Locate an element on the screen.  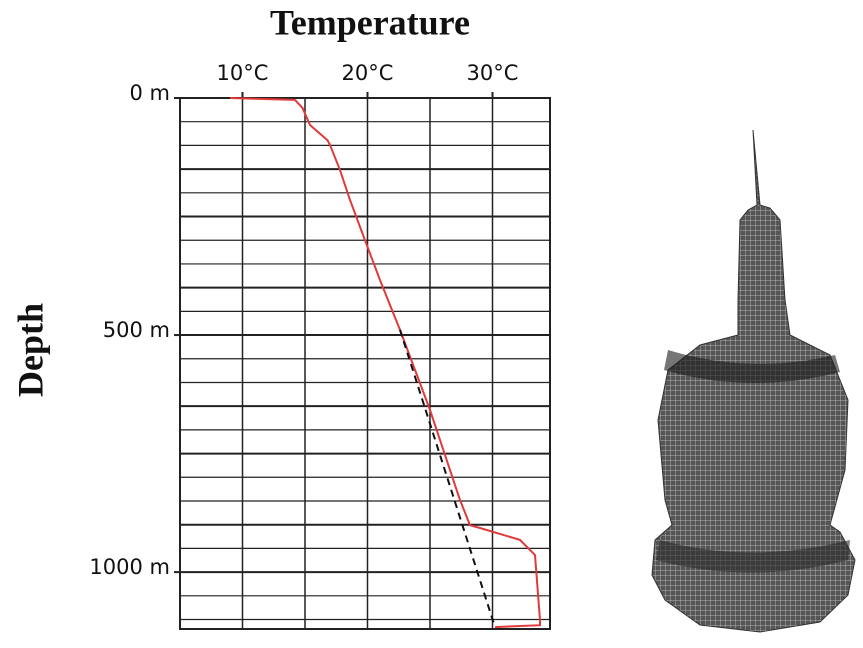
chart-title: Temperature is located at coordinates (370, 22).